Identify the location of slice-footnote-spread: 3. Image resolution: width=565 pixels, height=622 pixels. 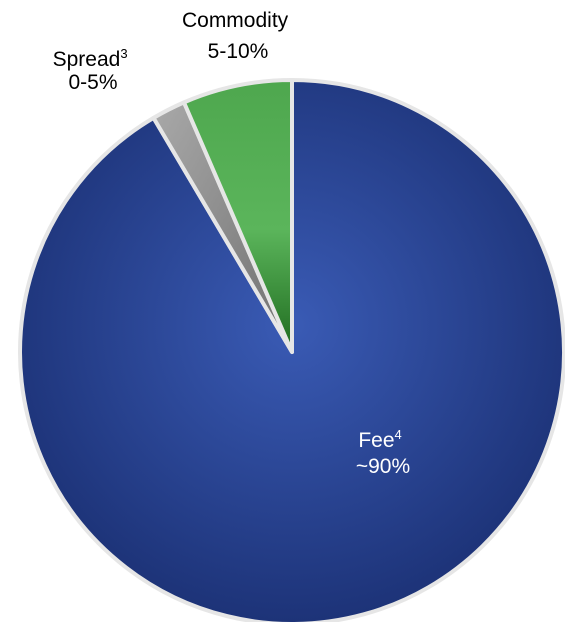
(123, 53).